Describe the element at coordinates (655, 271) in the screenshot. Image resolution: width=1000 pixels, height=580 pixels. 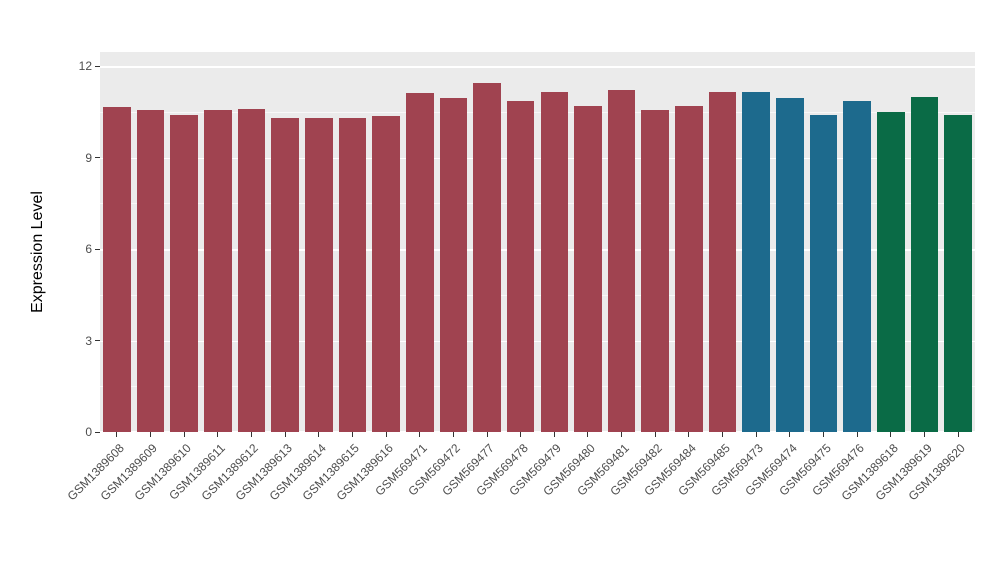
I see `bar-GSM569482` at that location.